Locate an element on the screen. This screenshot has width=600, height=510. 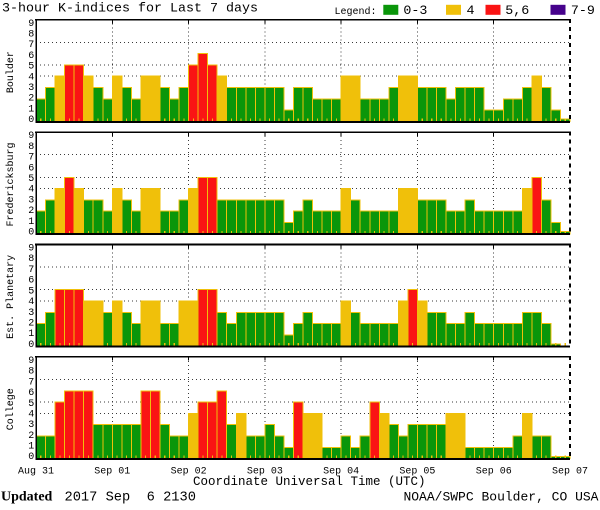
svg-text: Legend: is located at coordinates (356, 12).